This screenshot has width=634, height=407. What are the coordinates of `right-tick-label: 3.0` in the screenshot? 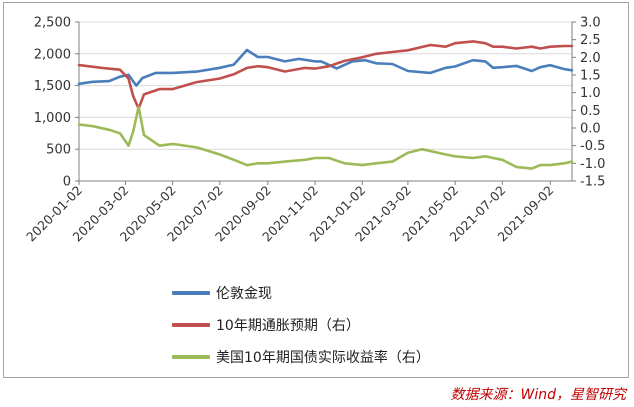 It's located at (590, 23).